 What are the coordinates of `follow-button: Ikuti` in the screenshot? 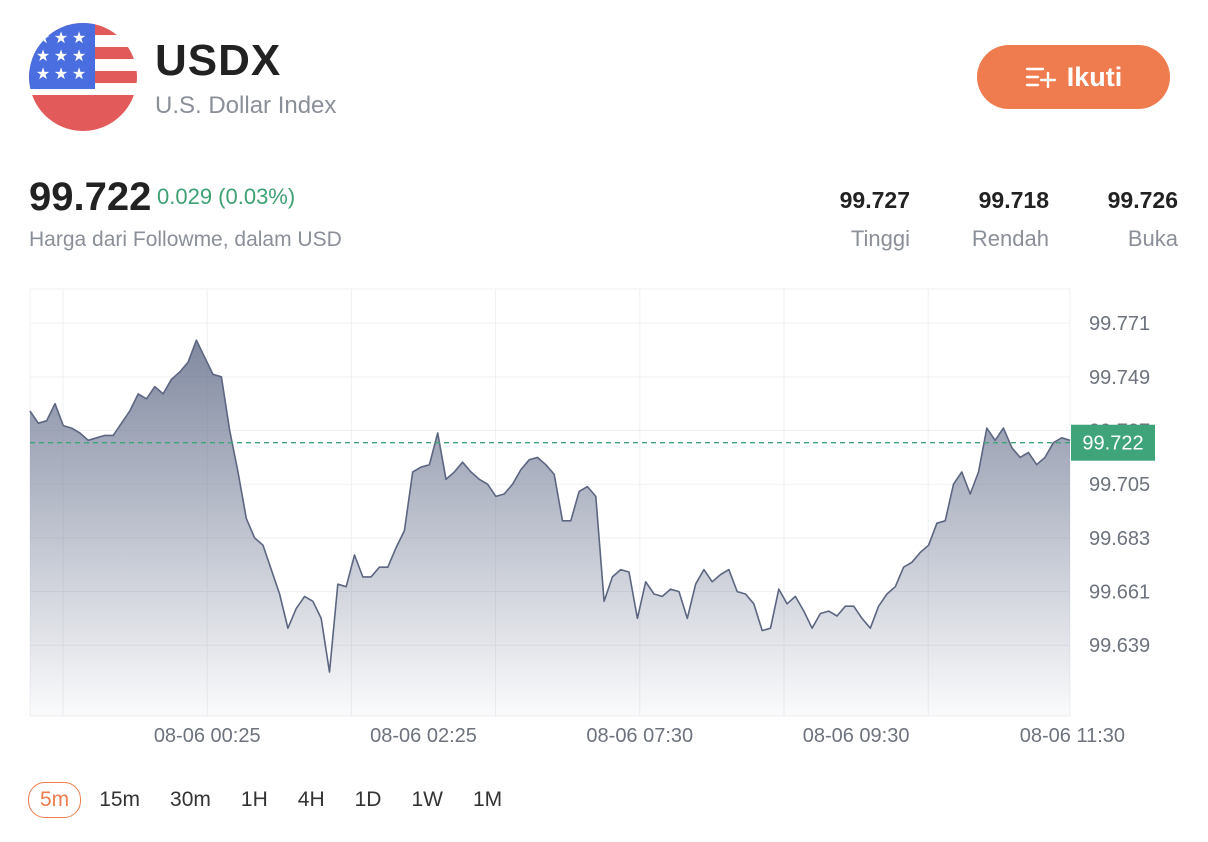 It's located at (1073, 77).